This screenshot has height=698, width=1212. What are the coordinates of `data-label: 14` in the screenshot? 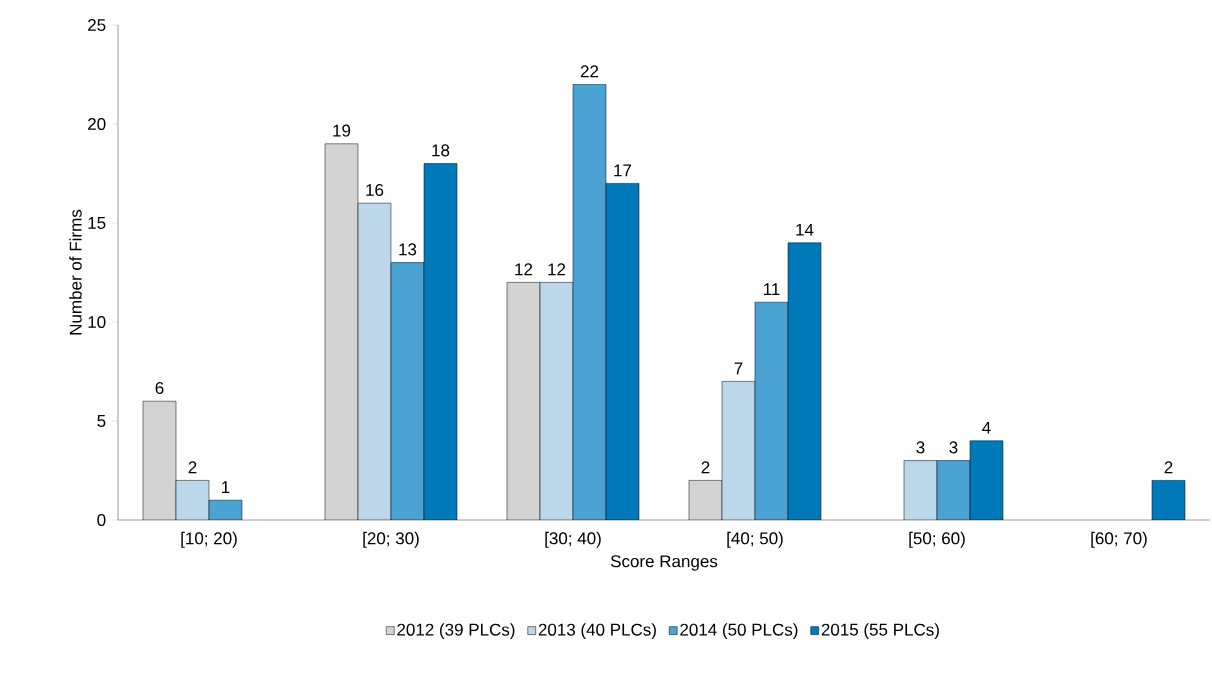 It's located at (805, 229).